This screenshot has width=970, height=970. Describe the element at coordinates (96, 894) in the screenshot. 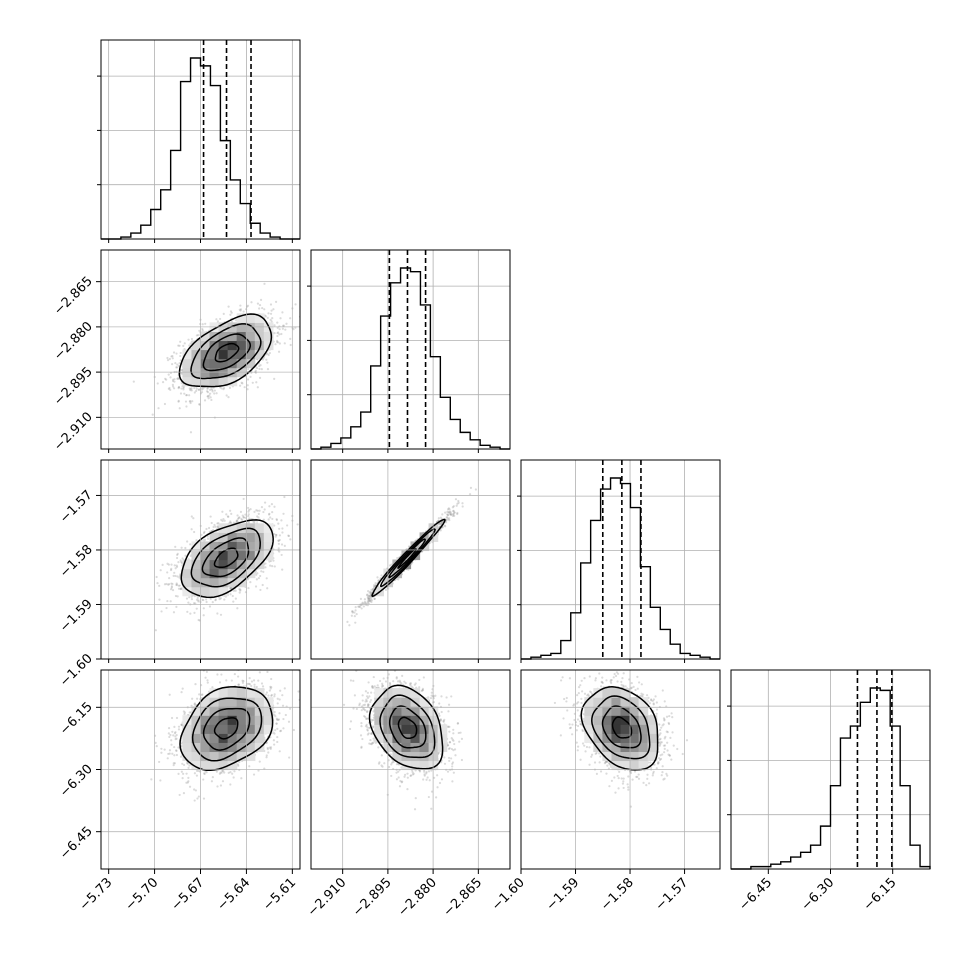

I see `x-tick-label: −5.73` at that location.